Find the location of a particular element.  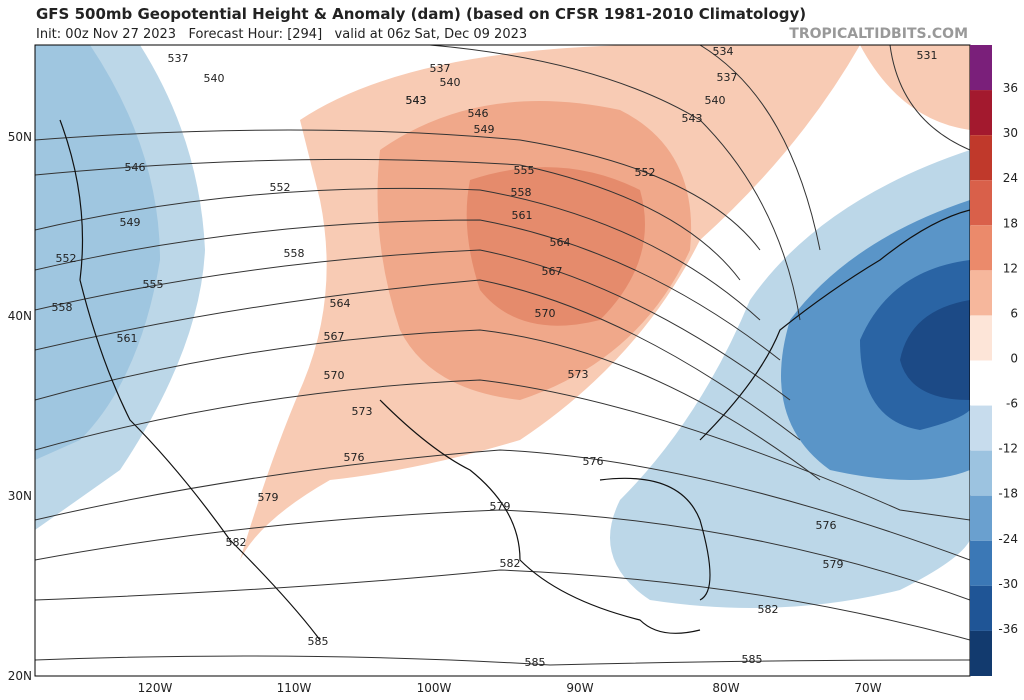

colorbar-label: -6 is located at coordinates (1012, 404).